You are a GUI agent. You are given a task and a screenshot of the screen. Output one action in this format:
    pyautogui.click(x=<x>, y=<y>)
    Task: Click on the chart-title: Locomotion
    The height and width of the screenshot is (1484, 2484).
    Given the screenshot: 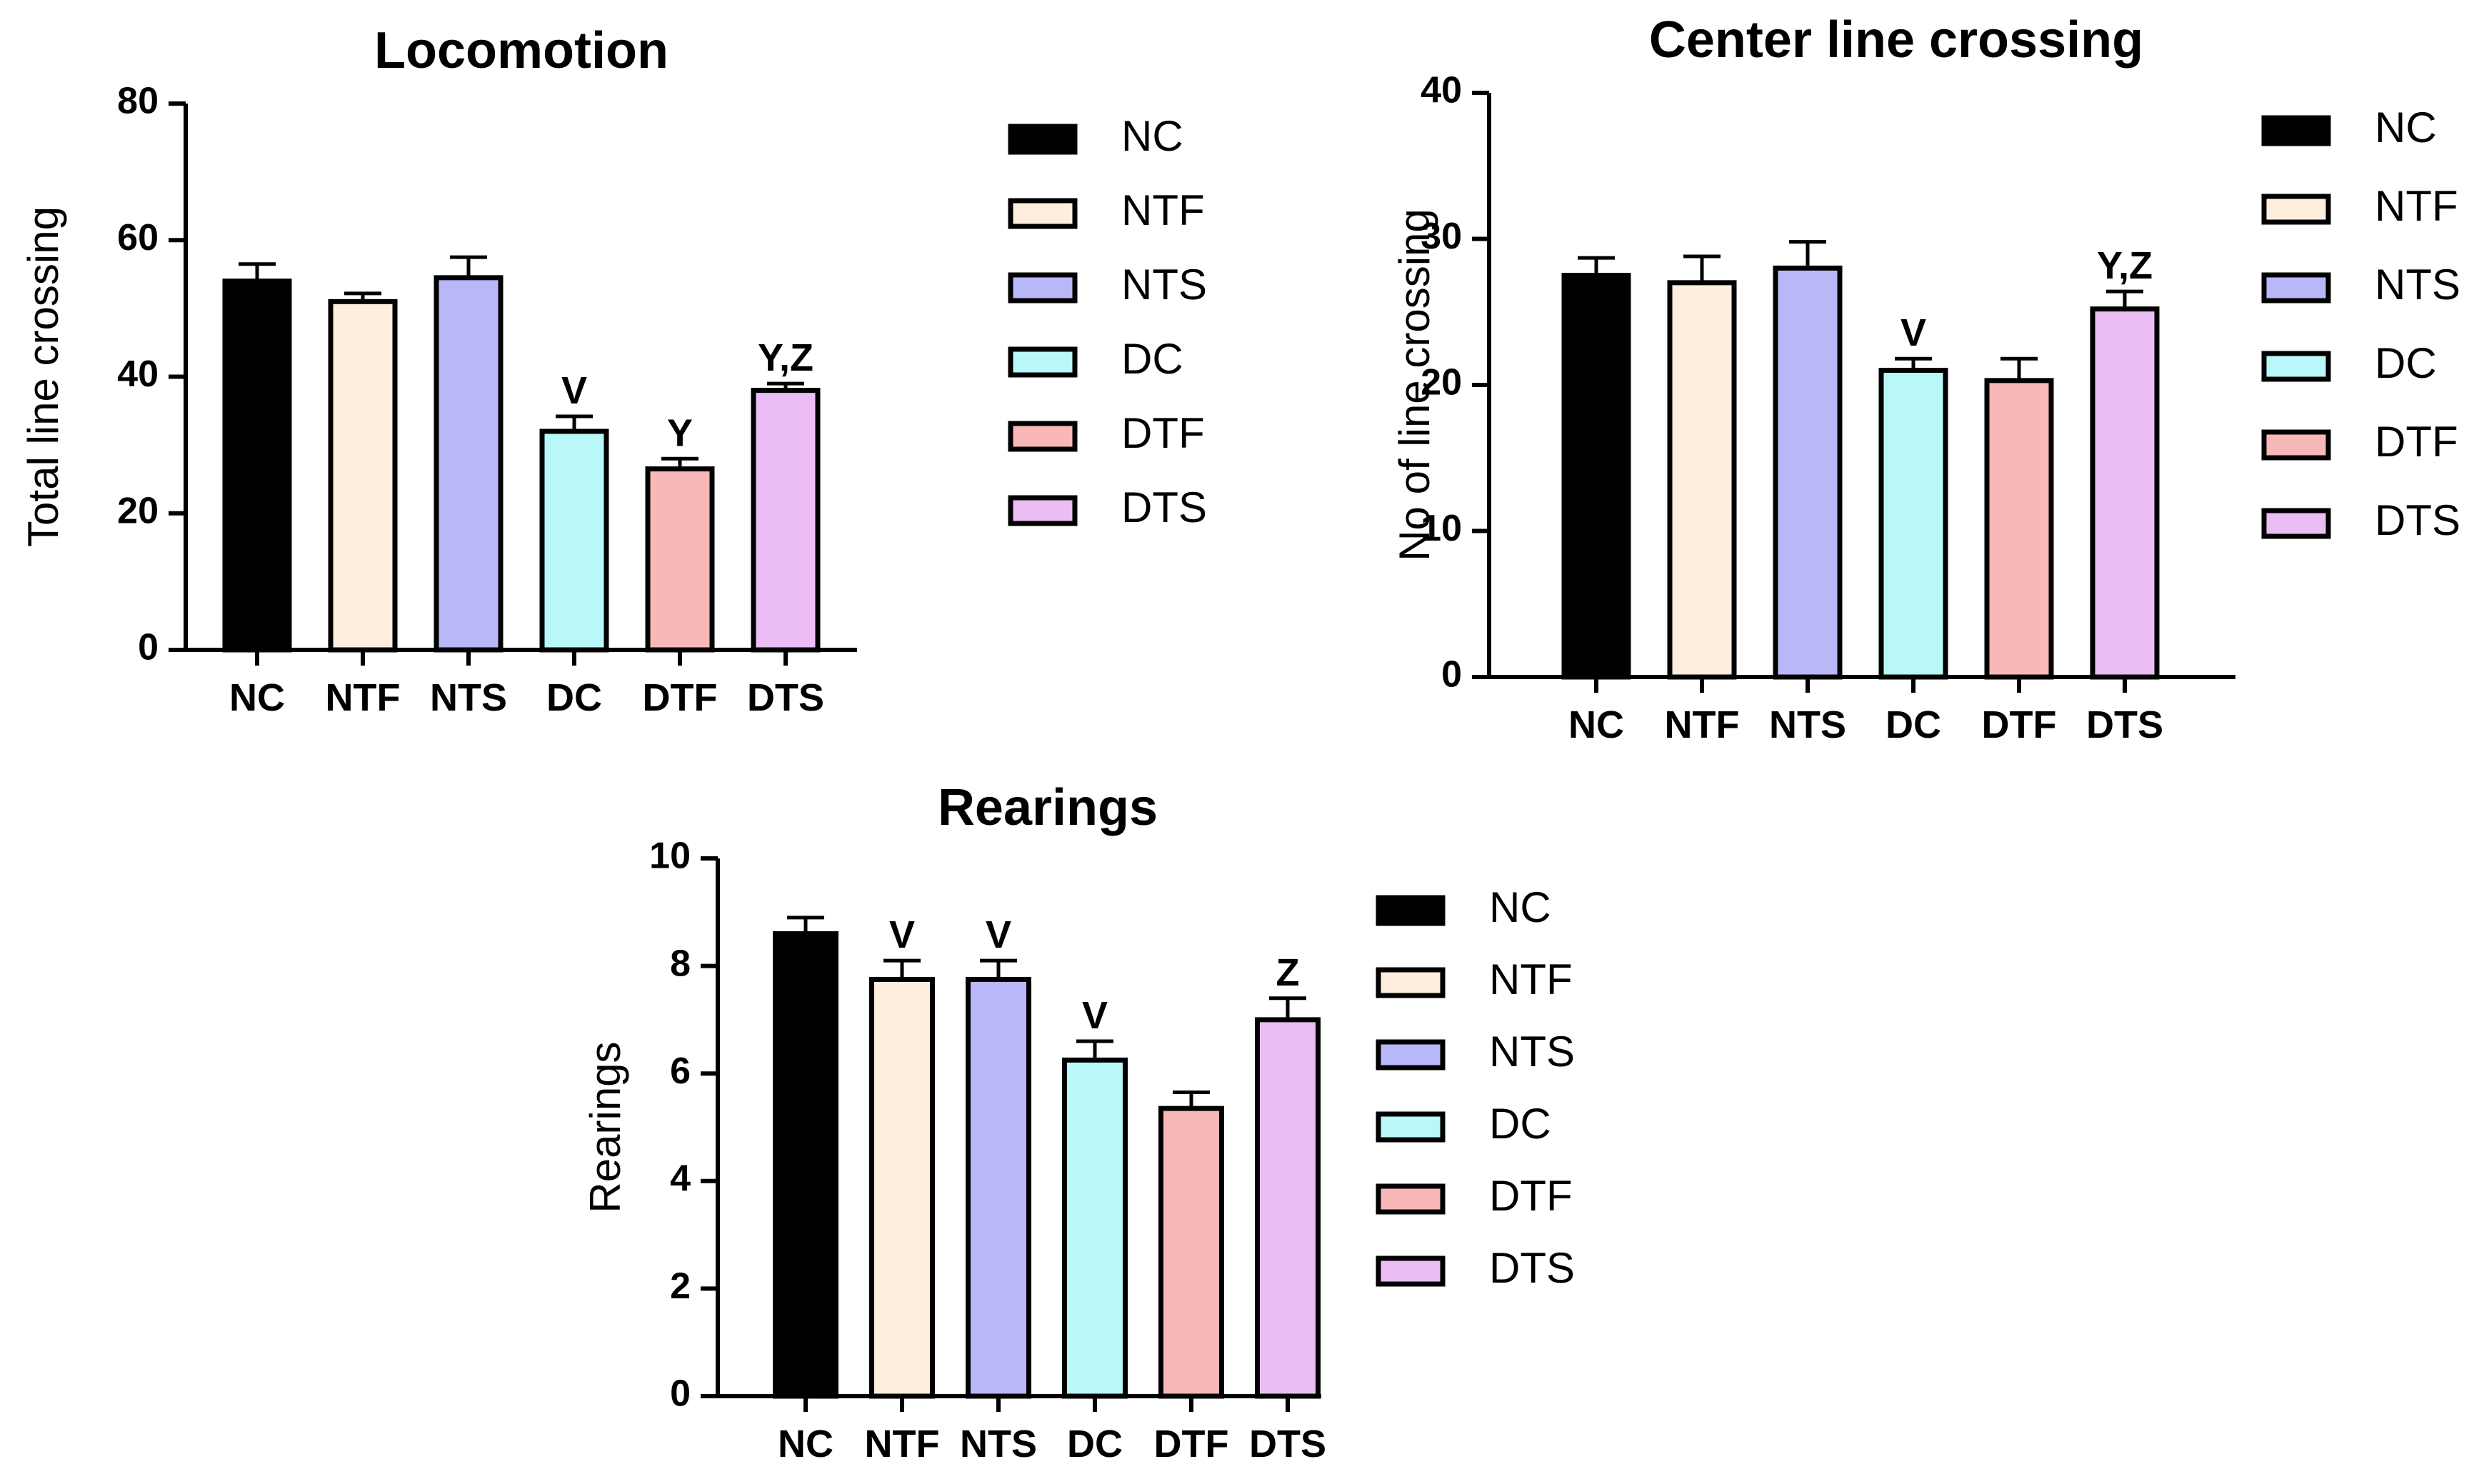 What is the action you would take?
    pyautogui.click(x=521, y=50)
    